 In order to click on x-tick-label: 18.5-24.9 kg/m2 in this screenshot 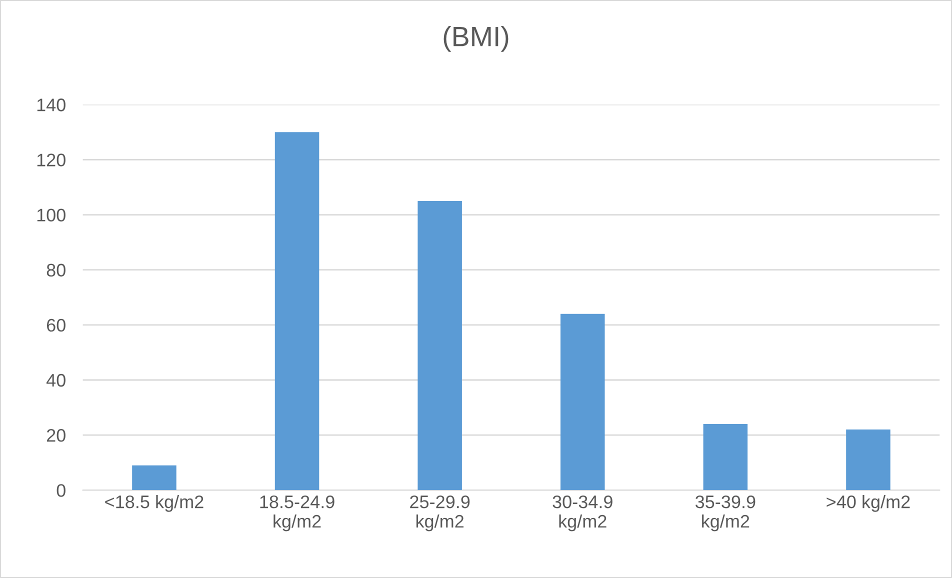, I will do `click(297, 513)`.